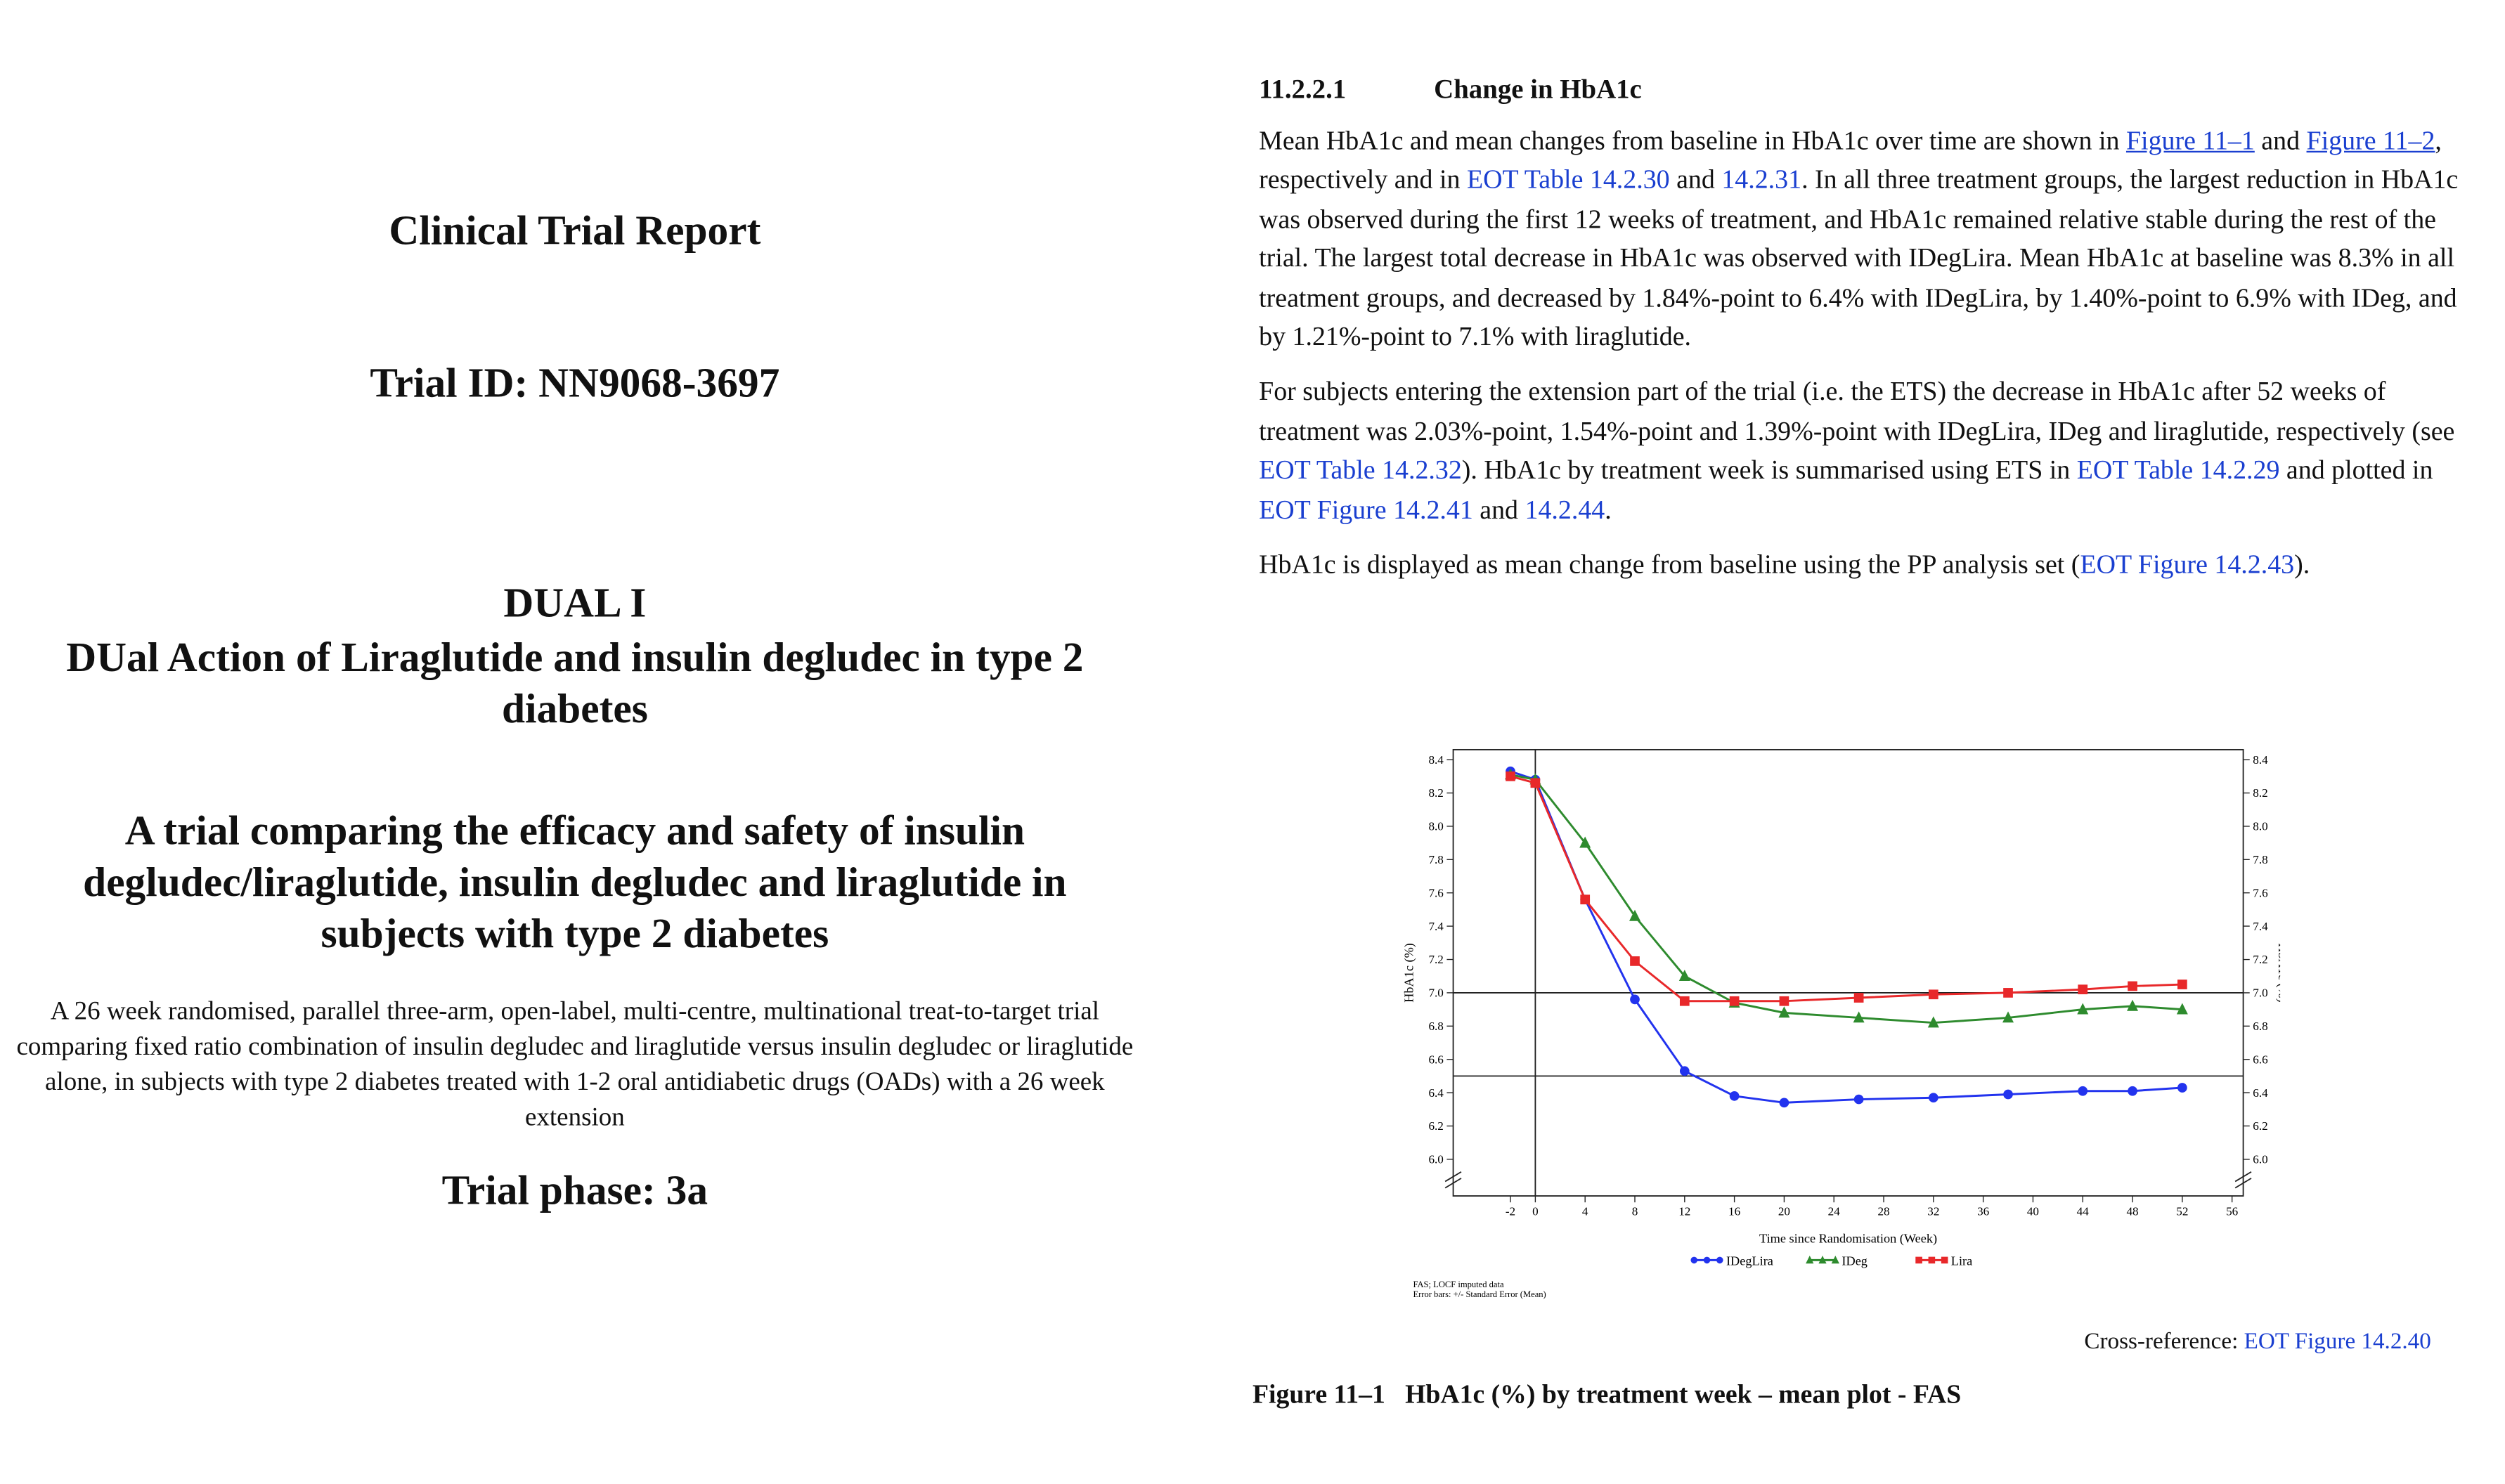 This screenshot has width=2505, height=1484. What do you see at coordinates (575, 230) in the screenshot?
I see `report-type: Clinical Trial Report` at bounding box center [575, 230].